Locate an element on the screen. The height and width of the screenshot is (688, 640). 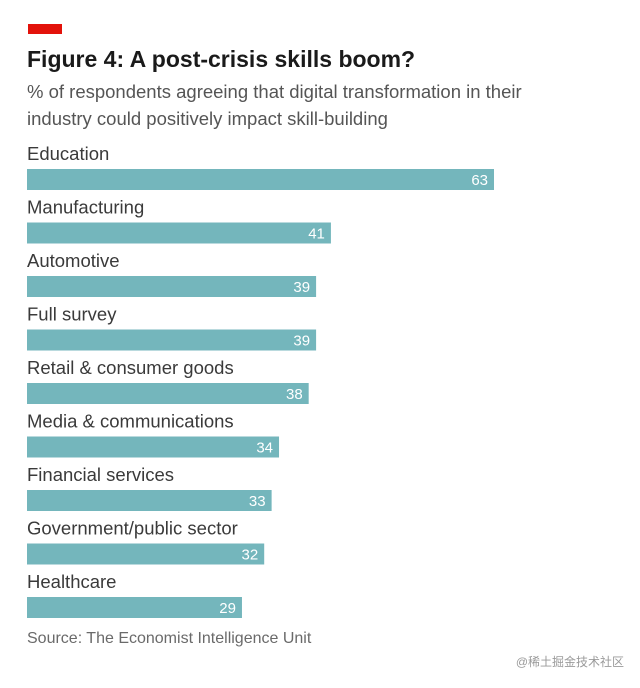
bar-value-label: 63 is located at coordinates (479, 180).